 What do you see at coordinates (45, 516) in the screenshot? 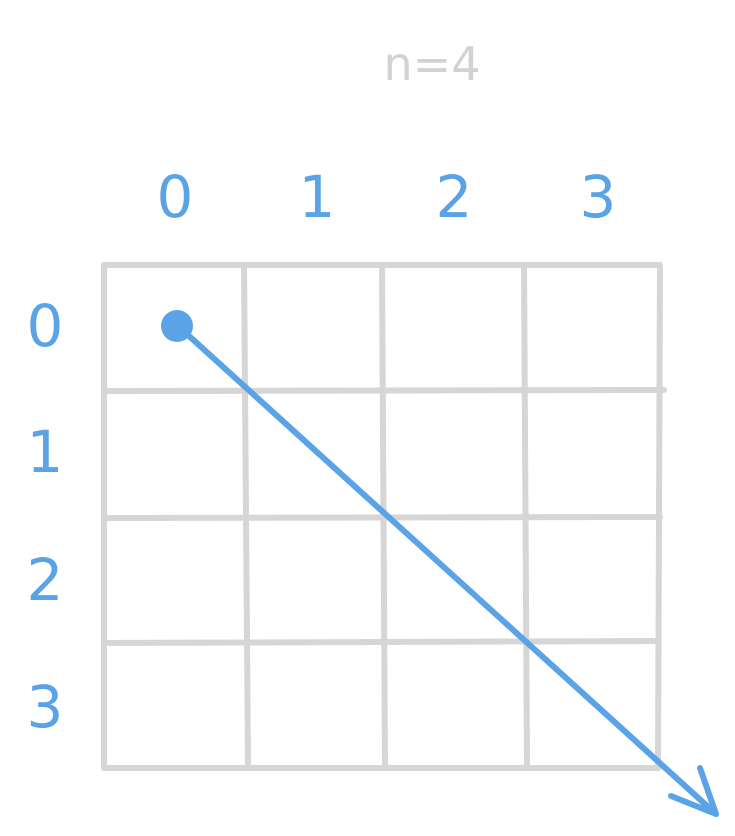
I see `row-labels: 0 1 2 3` at bounding box center [45, 516].